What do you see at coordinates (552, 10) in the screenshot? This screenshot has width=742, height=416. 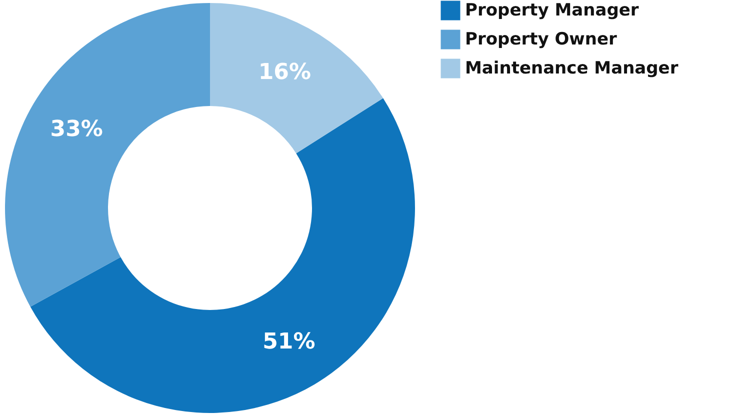 I see `legend-label: Property Manager` at bounding box center [552, 10].